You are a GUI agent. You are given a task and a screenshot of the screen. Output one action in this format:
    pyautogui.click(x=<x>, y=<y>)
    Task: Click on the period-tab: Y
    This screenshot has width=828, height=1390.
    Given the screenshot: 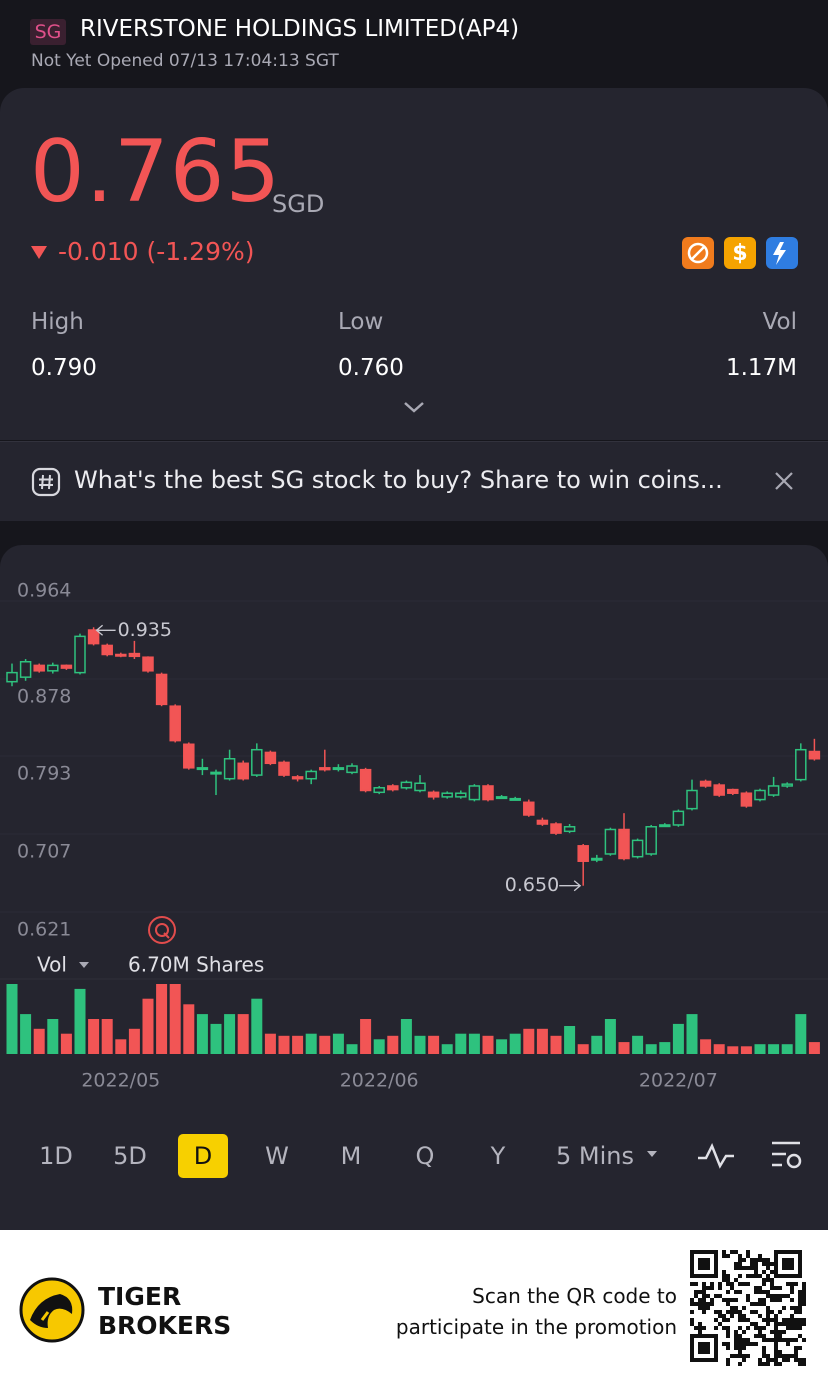 What is the action you would take?
    pyautogui.click(x=498, y=1156)
    